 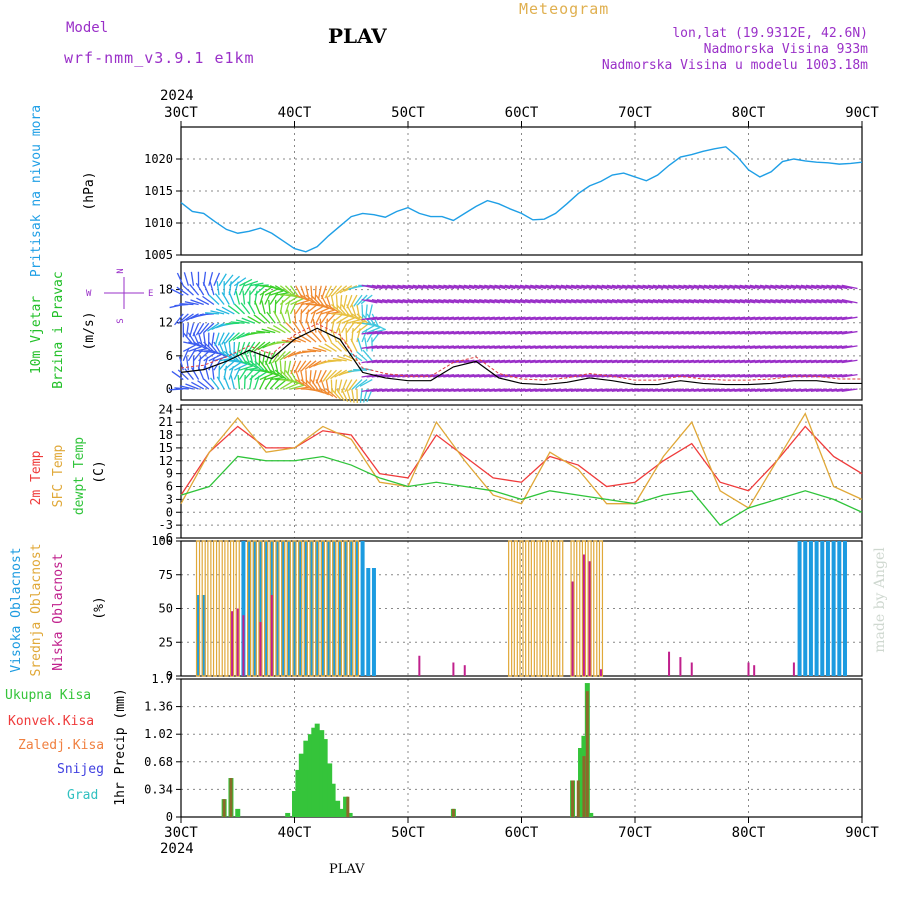 I want to click on wind-rose-east: E, so click(x=150, y=294).